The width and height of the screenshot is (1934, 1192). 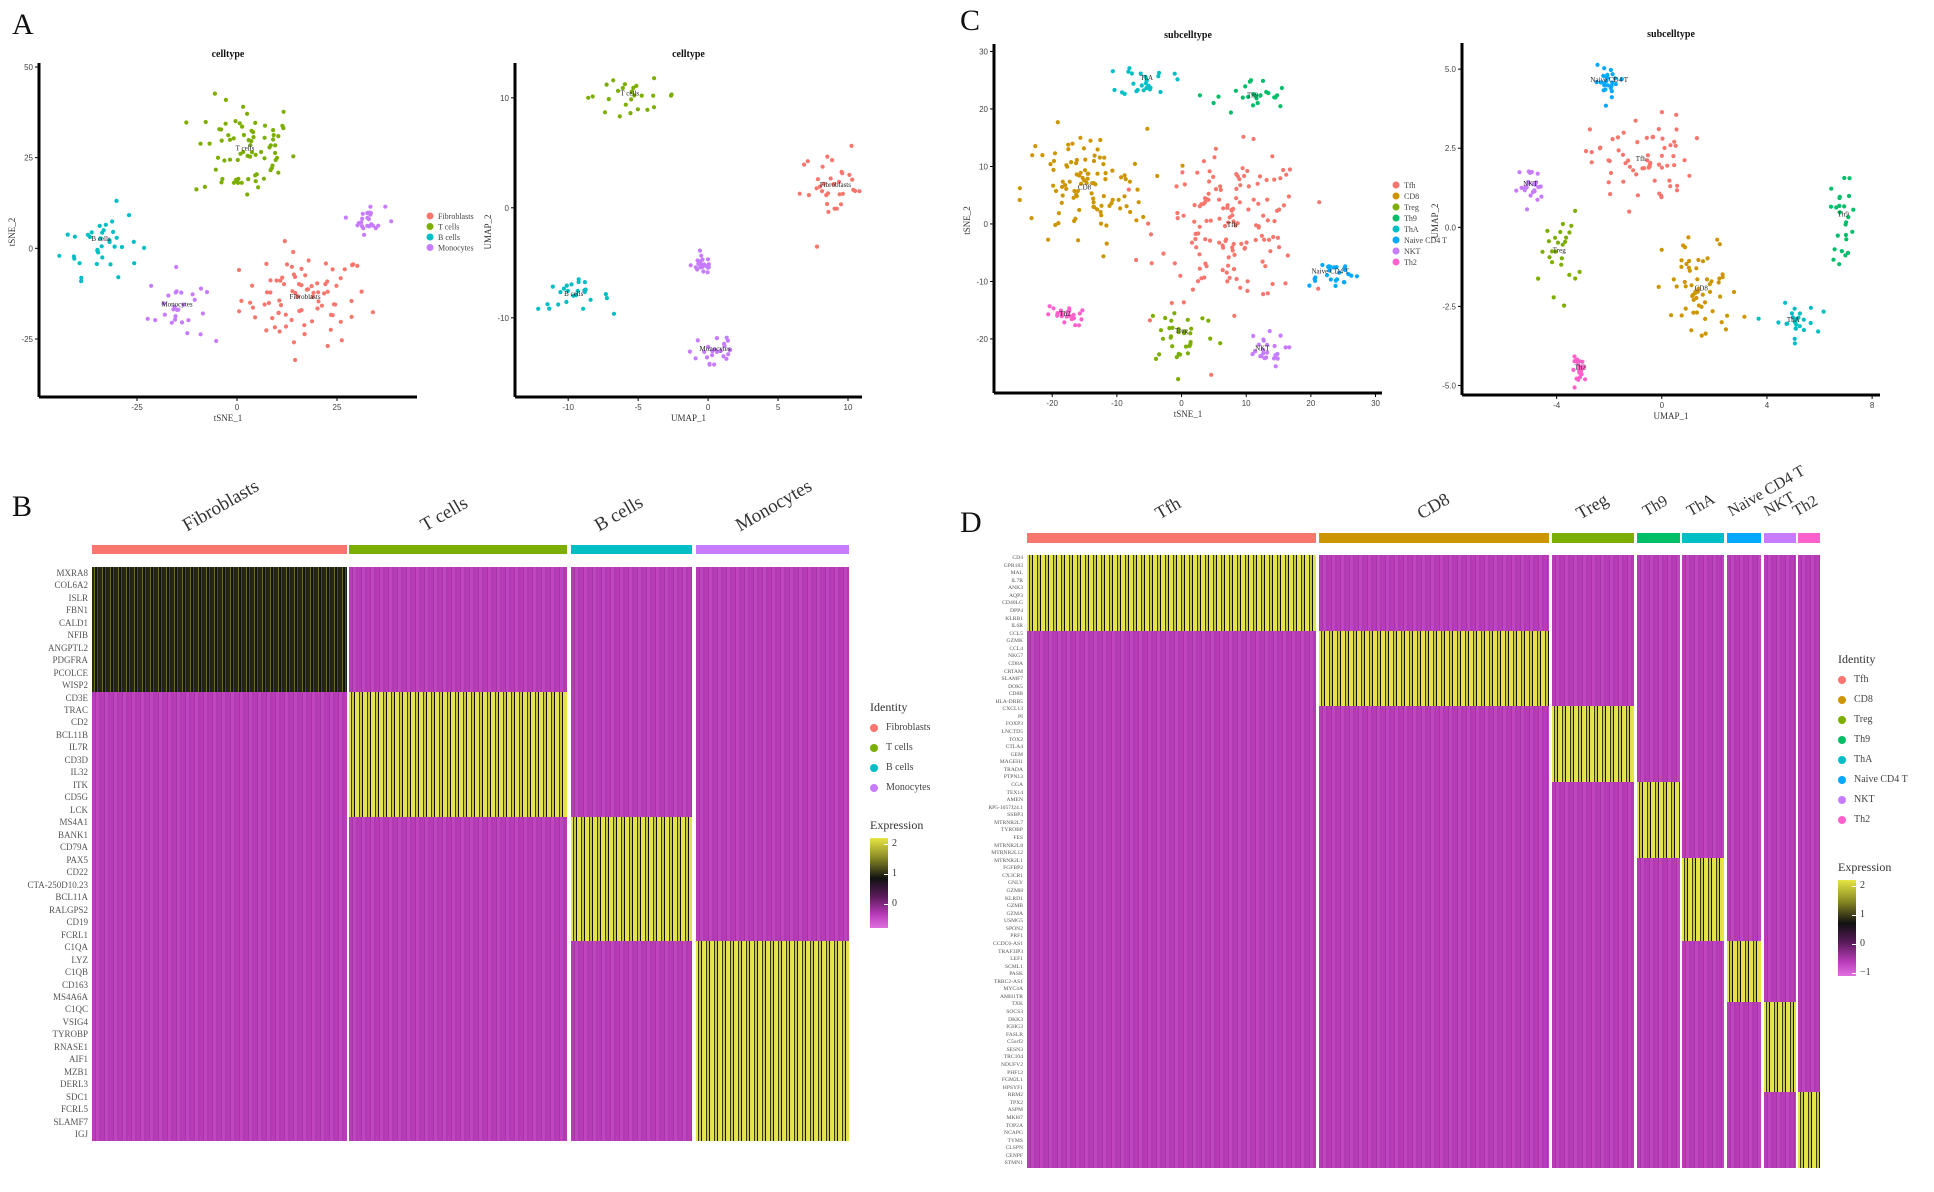 I want to click on y-tick-label: 2.5, so click(x=1451, y=148).